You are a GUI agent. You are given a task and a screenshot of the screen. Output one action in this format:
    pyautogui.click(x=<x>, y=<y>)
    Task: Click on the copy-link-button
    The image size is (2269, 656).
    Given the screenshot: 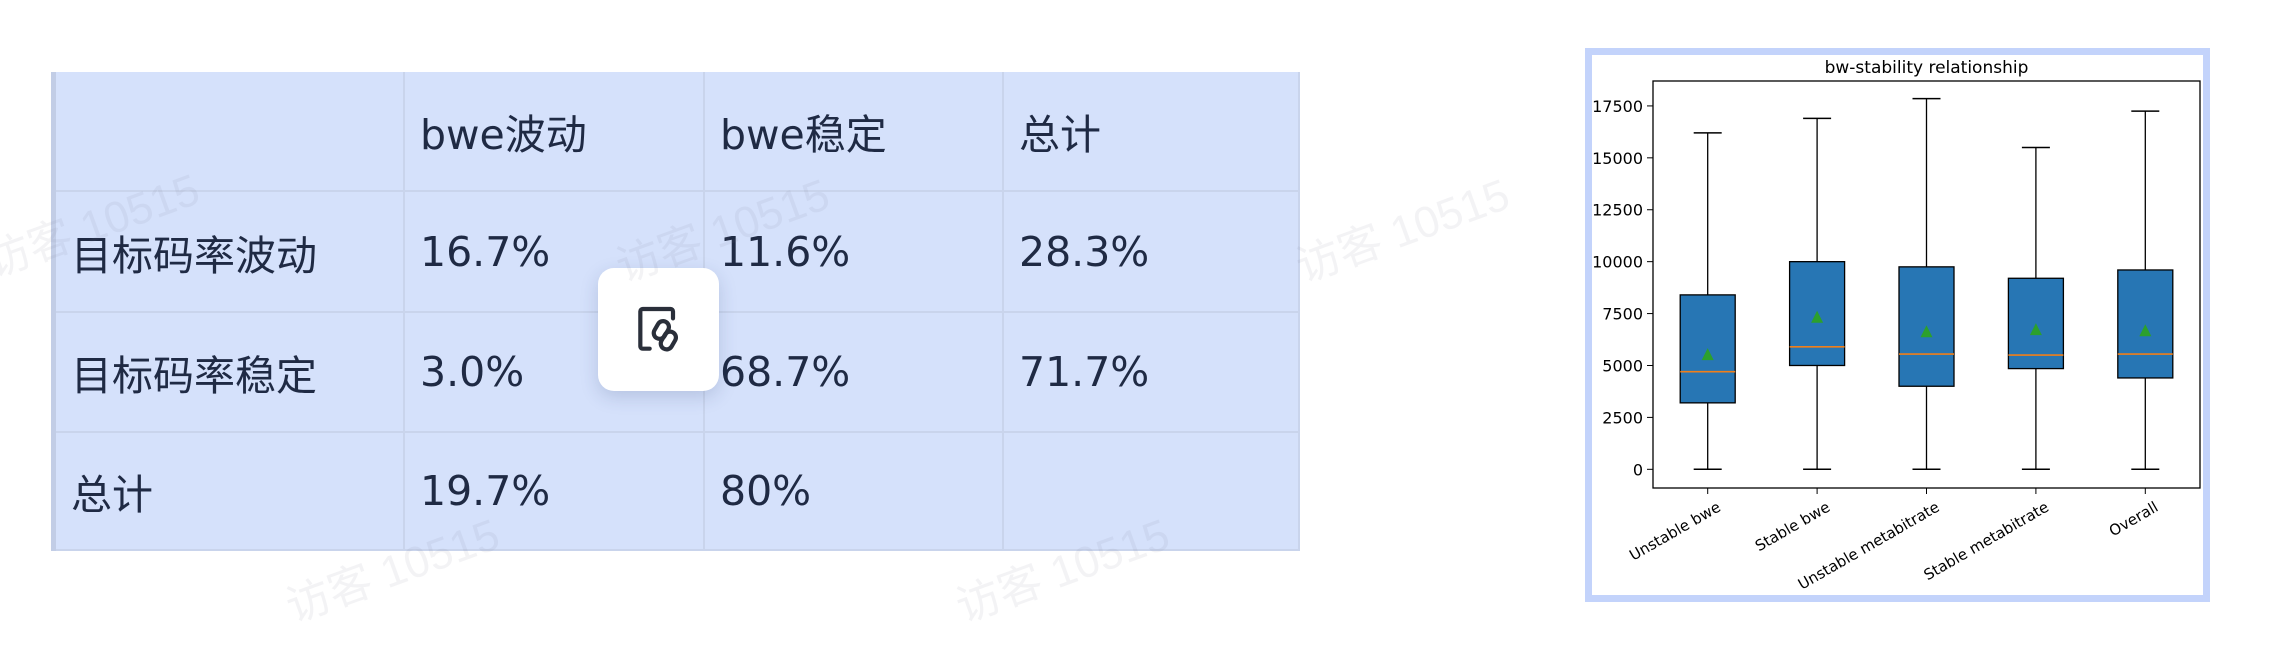 What is the action you would take?
    pyautogui.click(x=658, y=329)
    